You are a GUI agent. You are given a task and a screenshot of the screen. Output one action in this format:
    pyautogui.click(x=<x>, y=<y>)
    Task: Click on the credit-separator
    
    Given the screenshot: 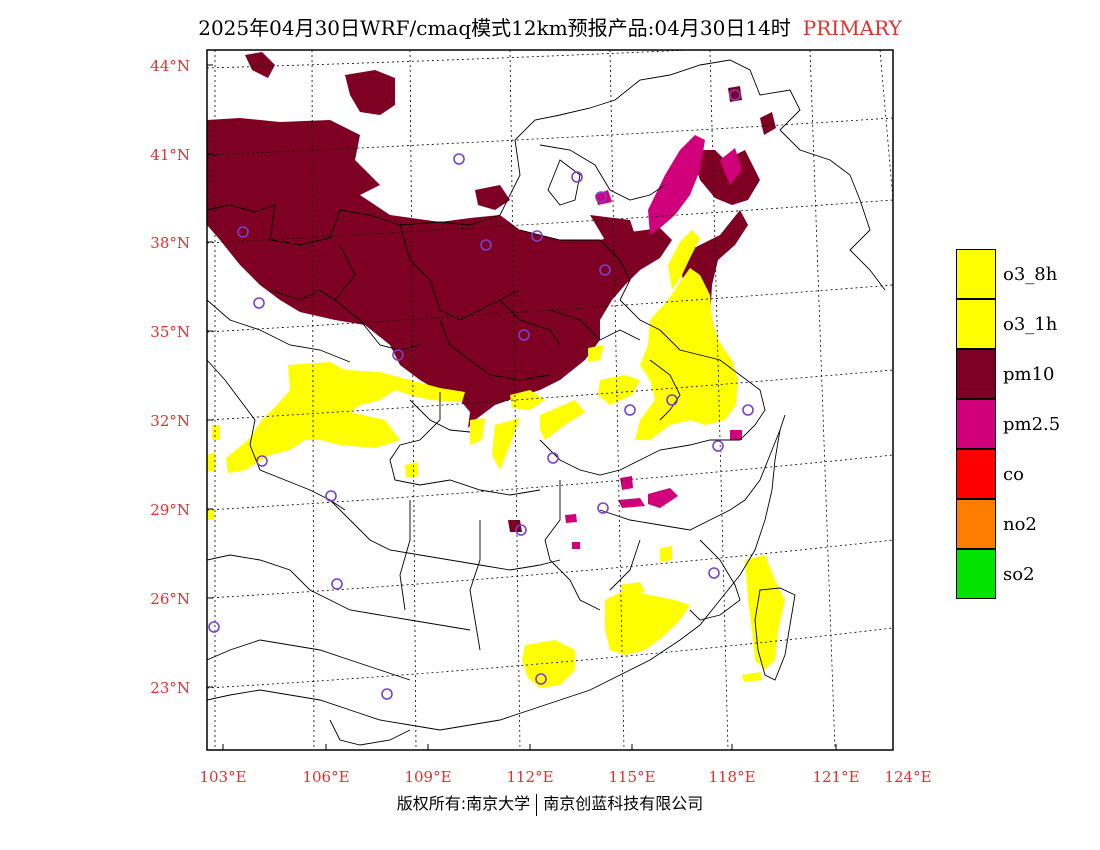 What is the action you would take?
    pyautogui.click(x=537, y=804)
    